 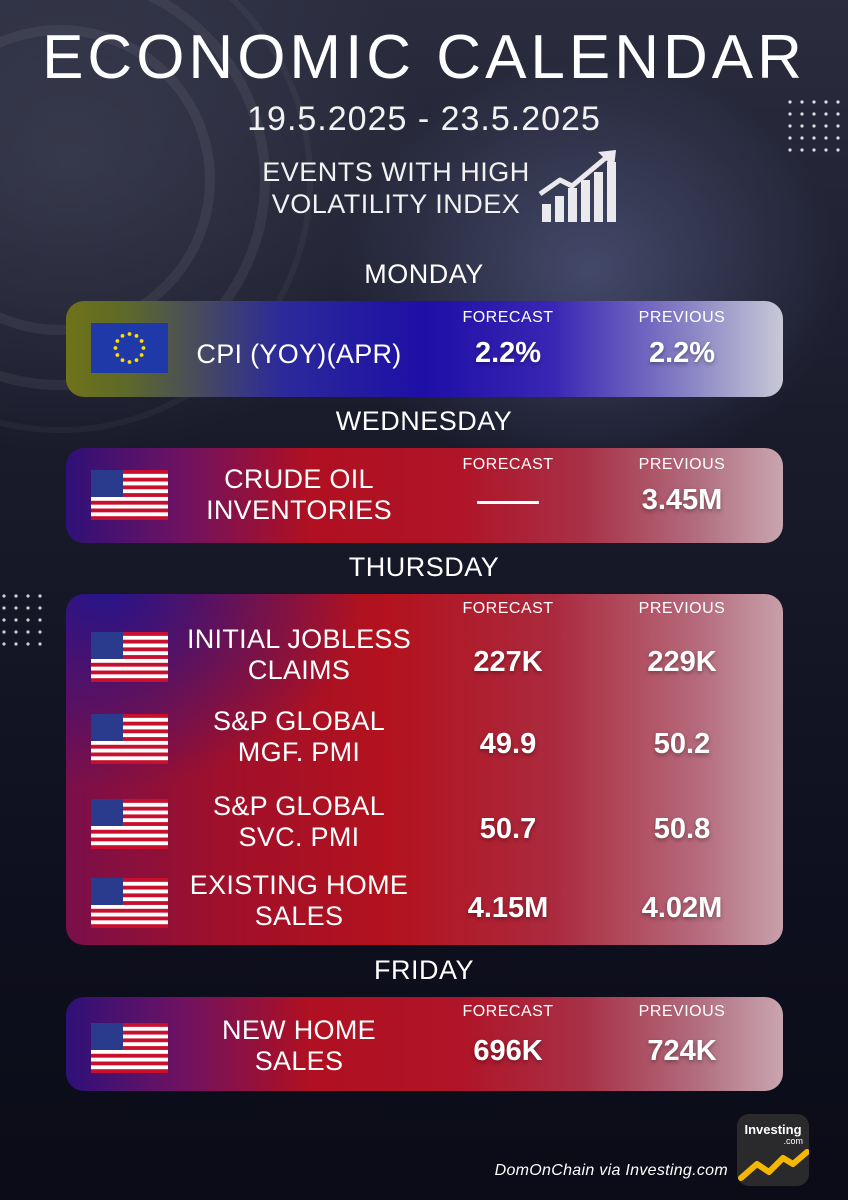 What do you see at coordinates (508, 353) in the screenshot?
I see `forecast-value: 2.2%` at bounding box center [508, 353].